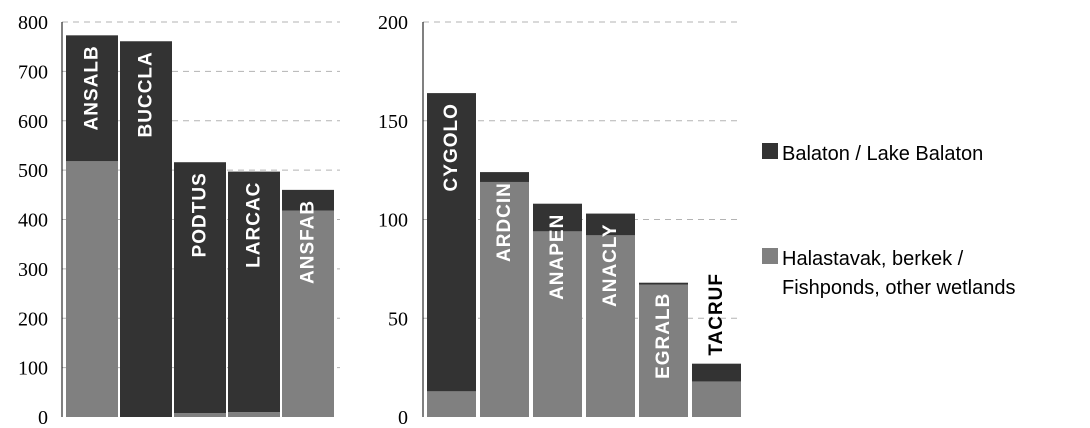 The height and width of the screenshot is (428, 1090). Describe the element at coordinates (610, 265) in the screenshot. I see `bar-category-label: ANACLY` at that location.